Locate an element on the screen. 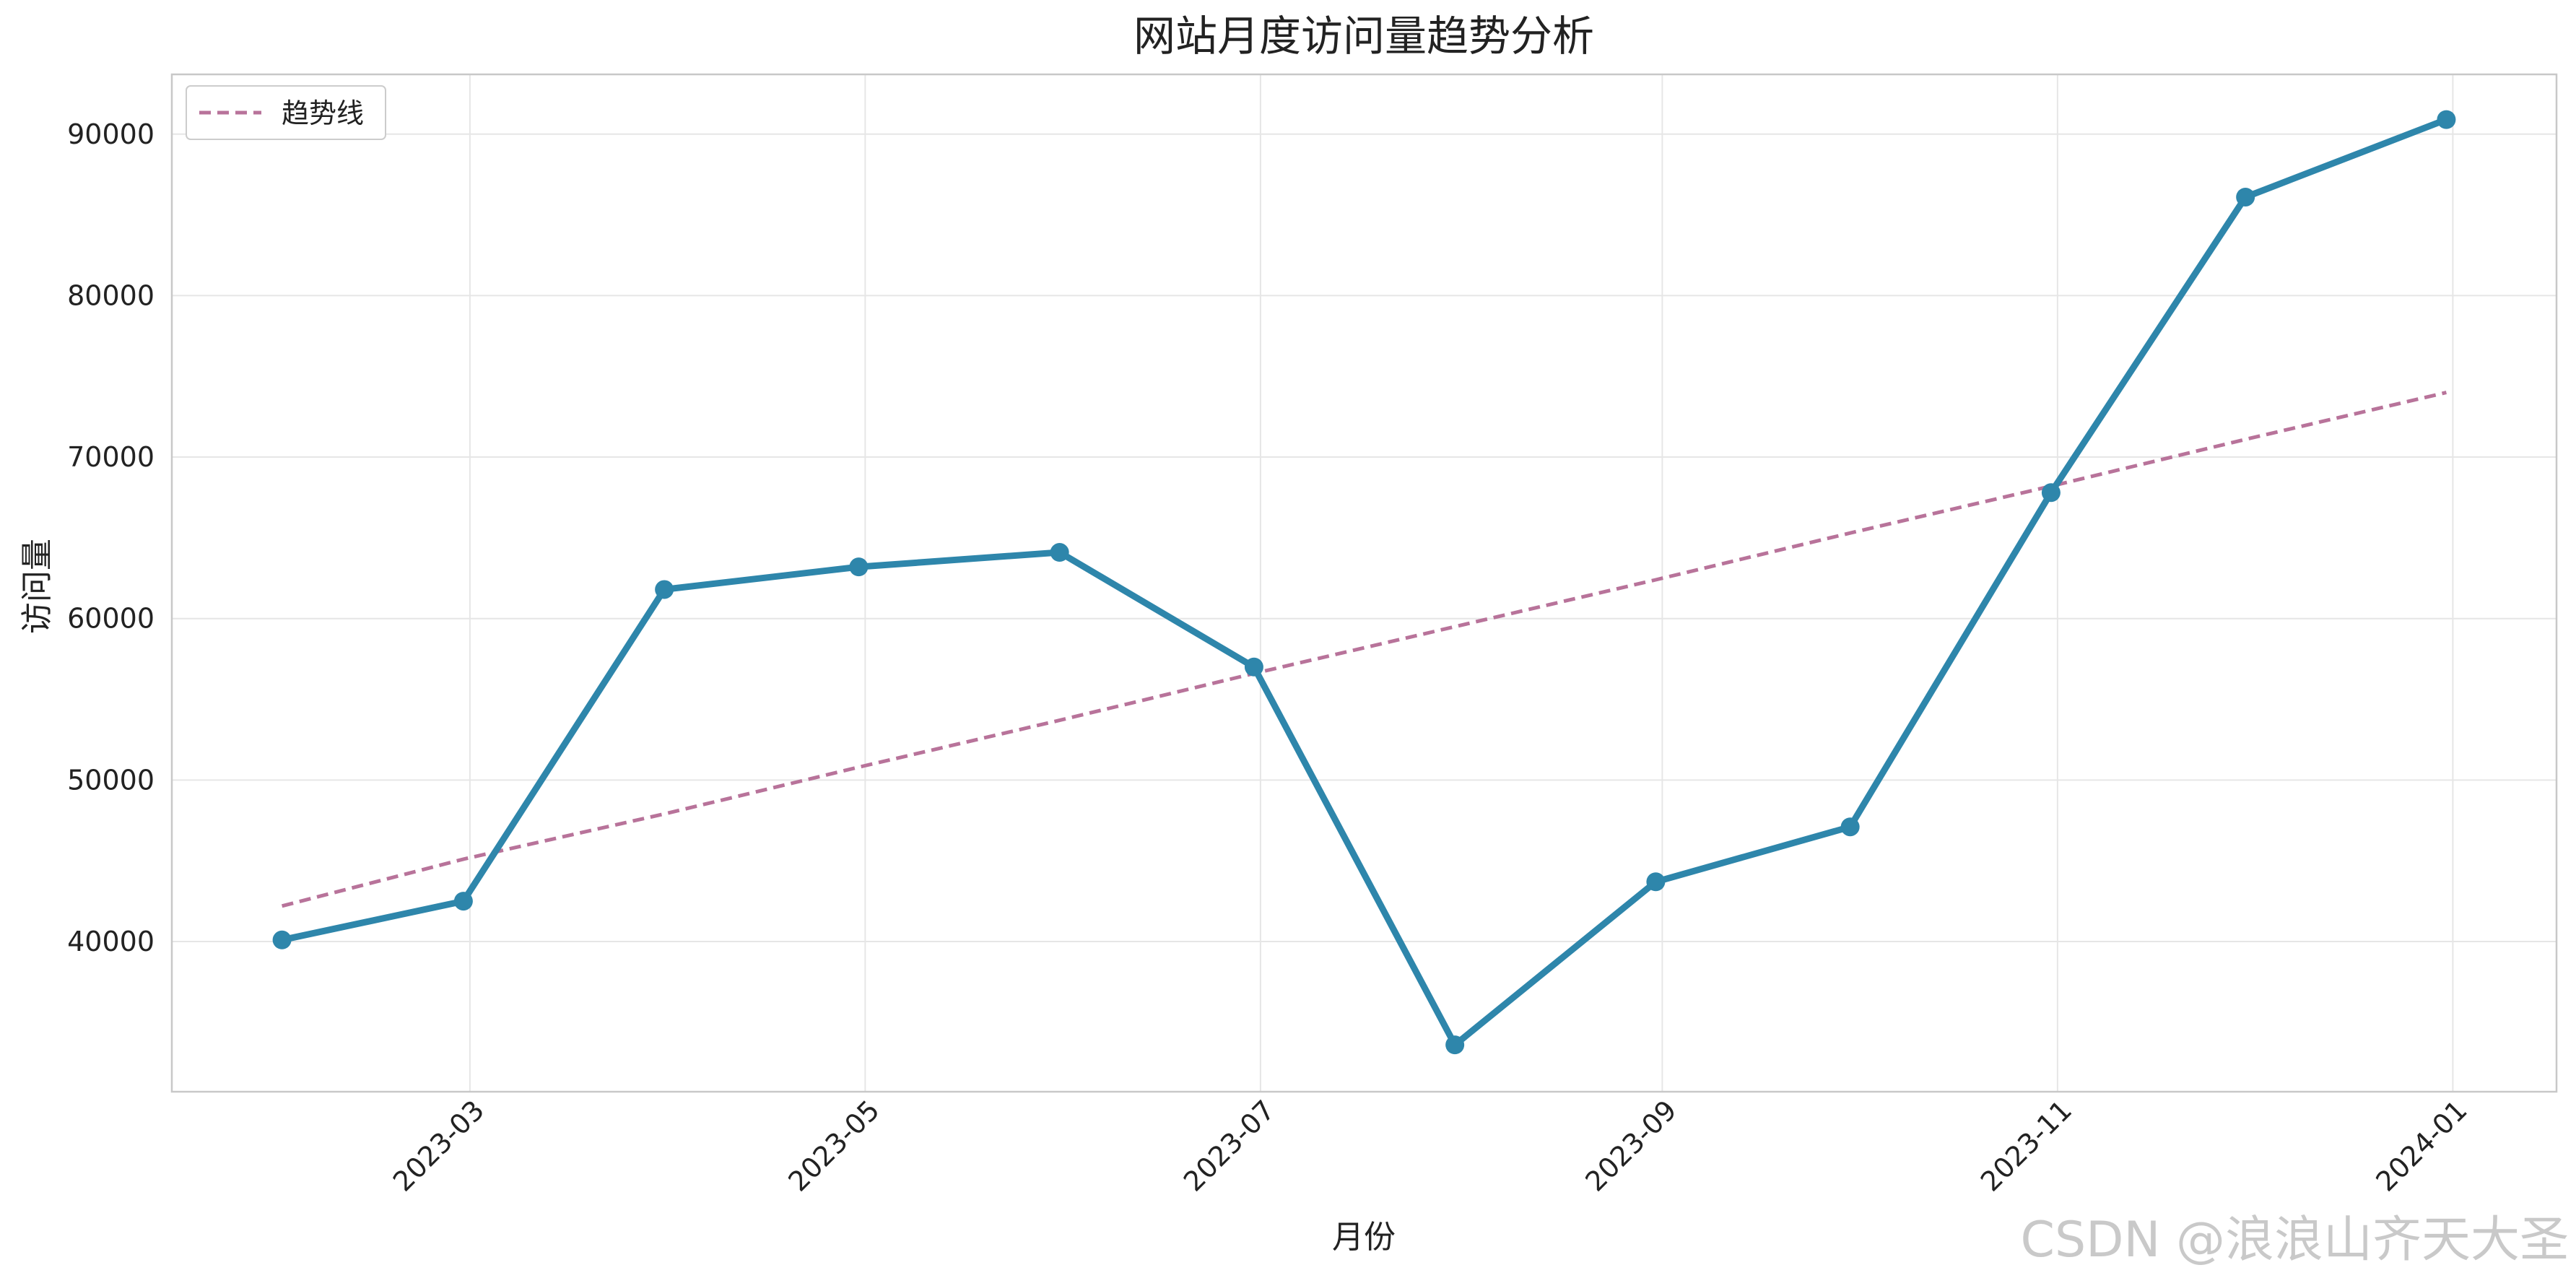 This screenshot has height=1278, width=2576. y-tick-label: 50000 is located at coordinates (111, 780).